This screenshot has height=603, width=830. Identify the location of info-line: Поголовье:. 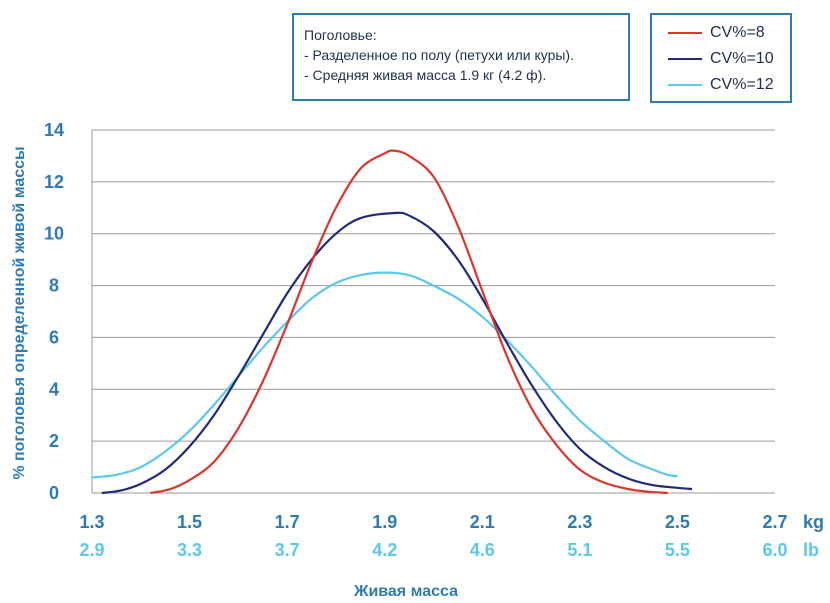
(340, 35).